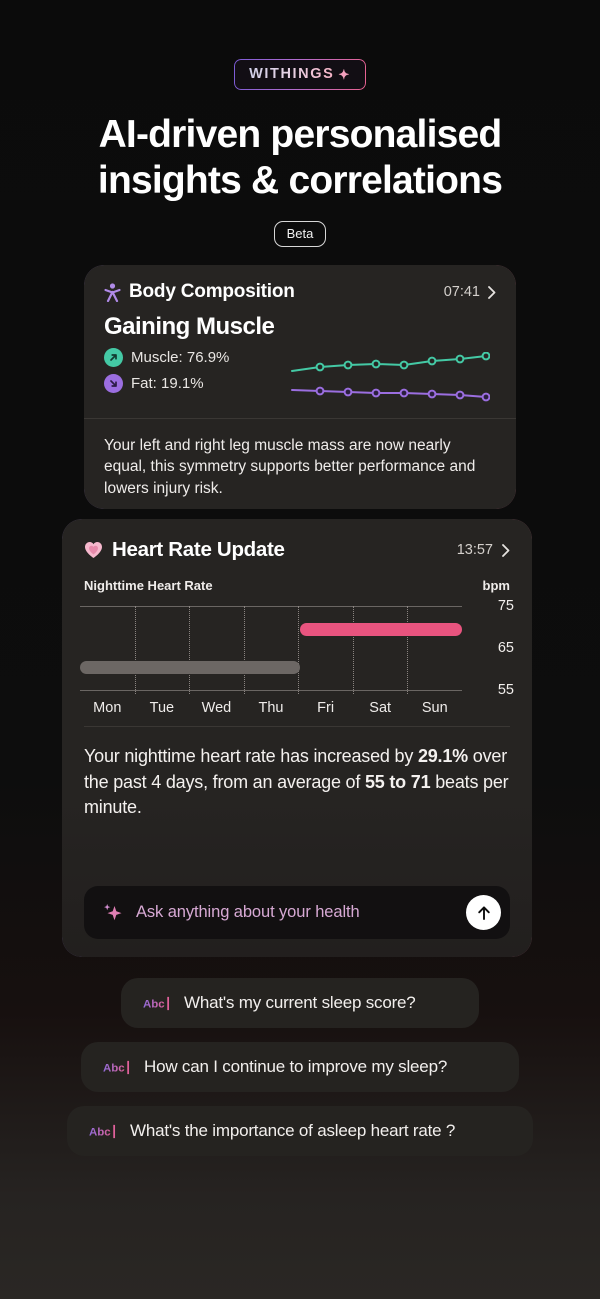 The width and height of the screenshot is (600, 1299). Describe the element at coordinates (180, 357) in the screenshot. I see `stat-muscle-label: Muscle: 76.9%` at that location.